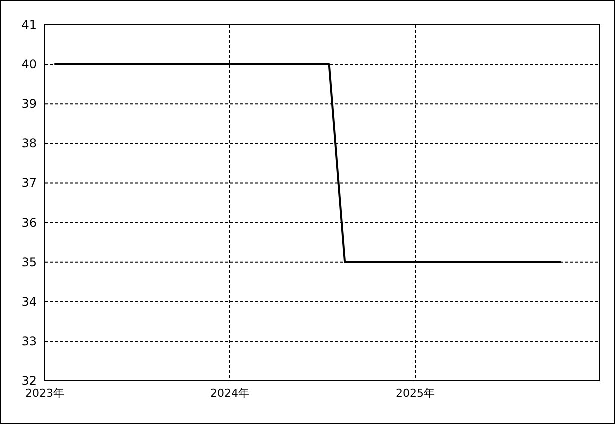  I want to click on y-tick-label: 32, so click(29, 381).